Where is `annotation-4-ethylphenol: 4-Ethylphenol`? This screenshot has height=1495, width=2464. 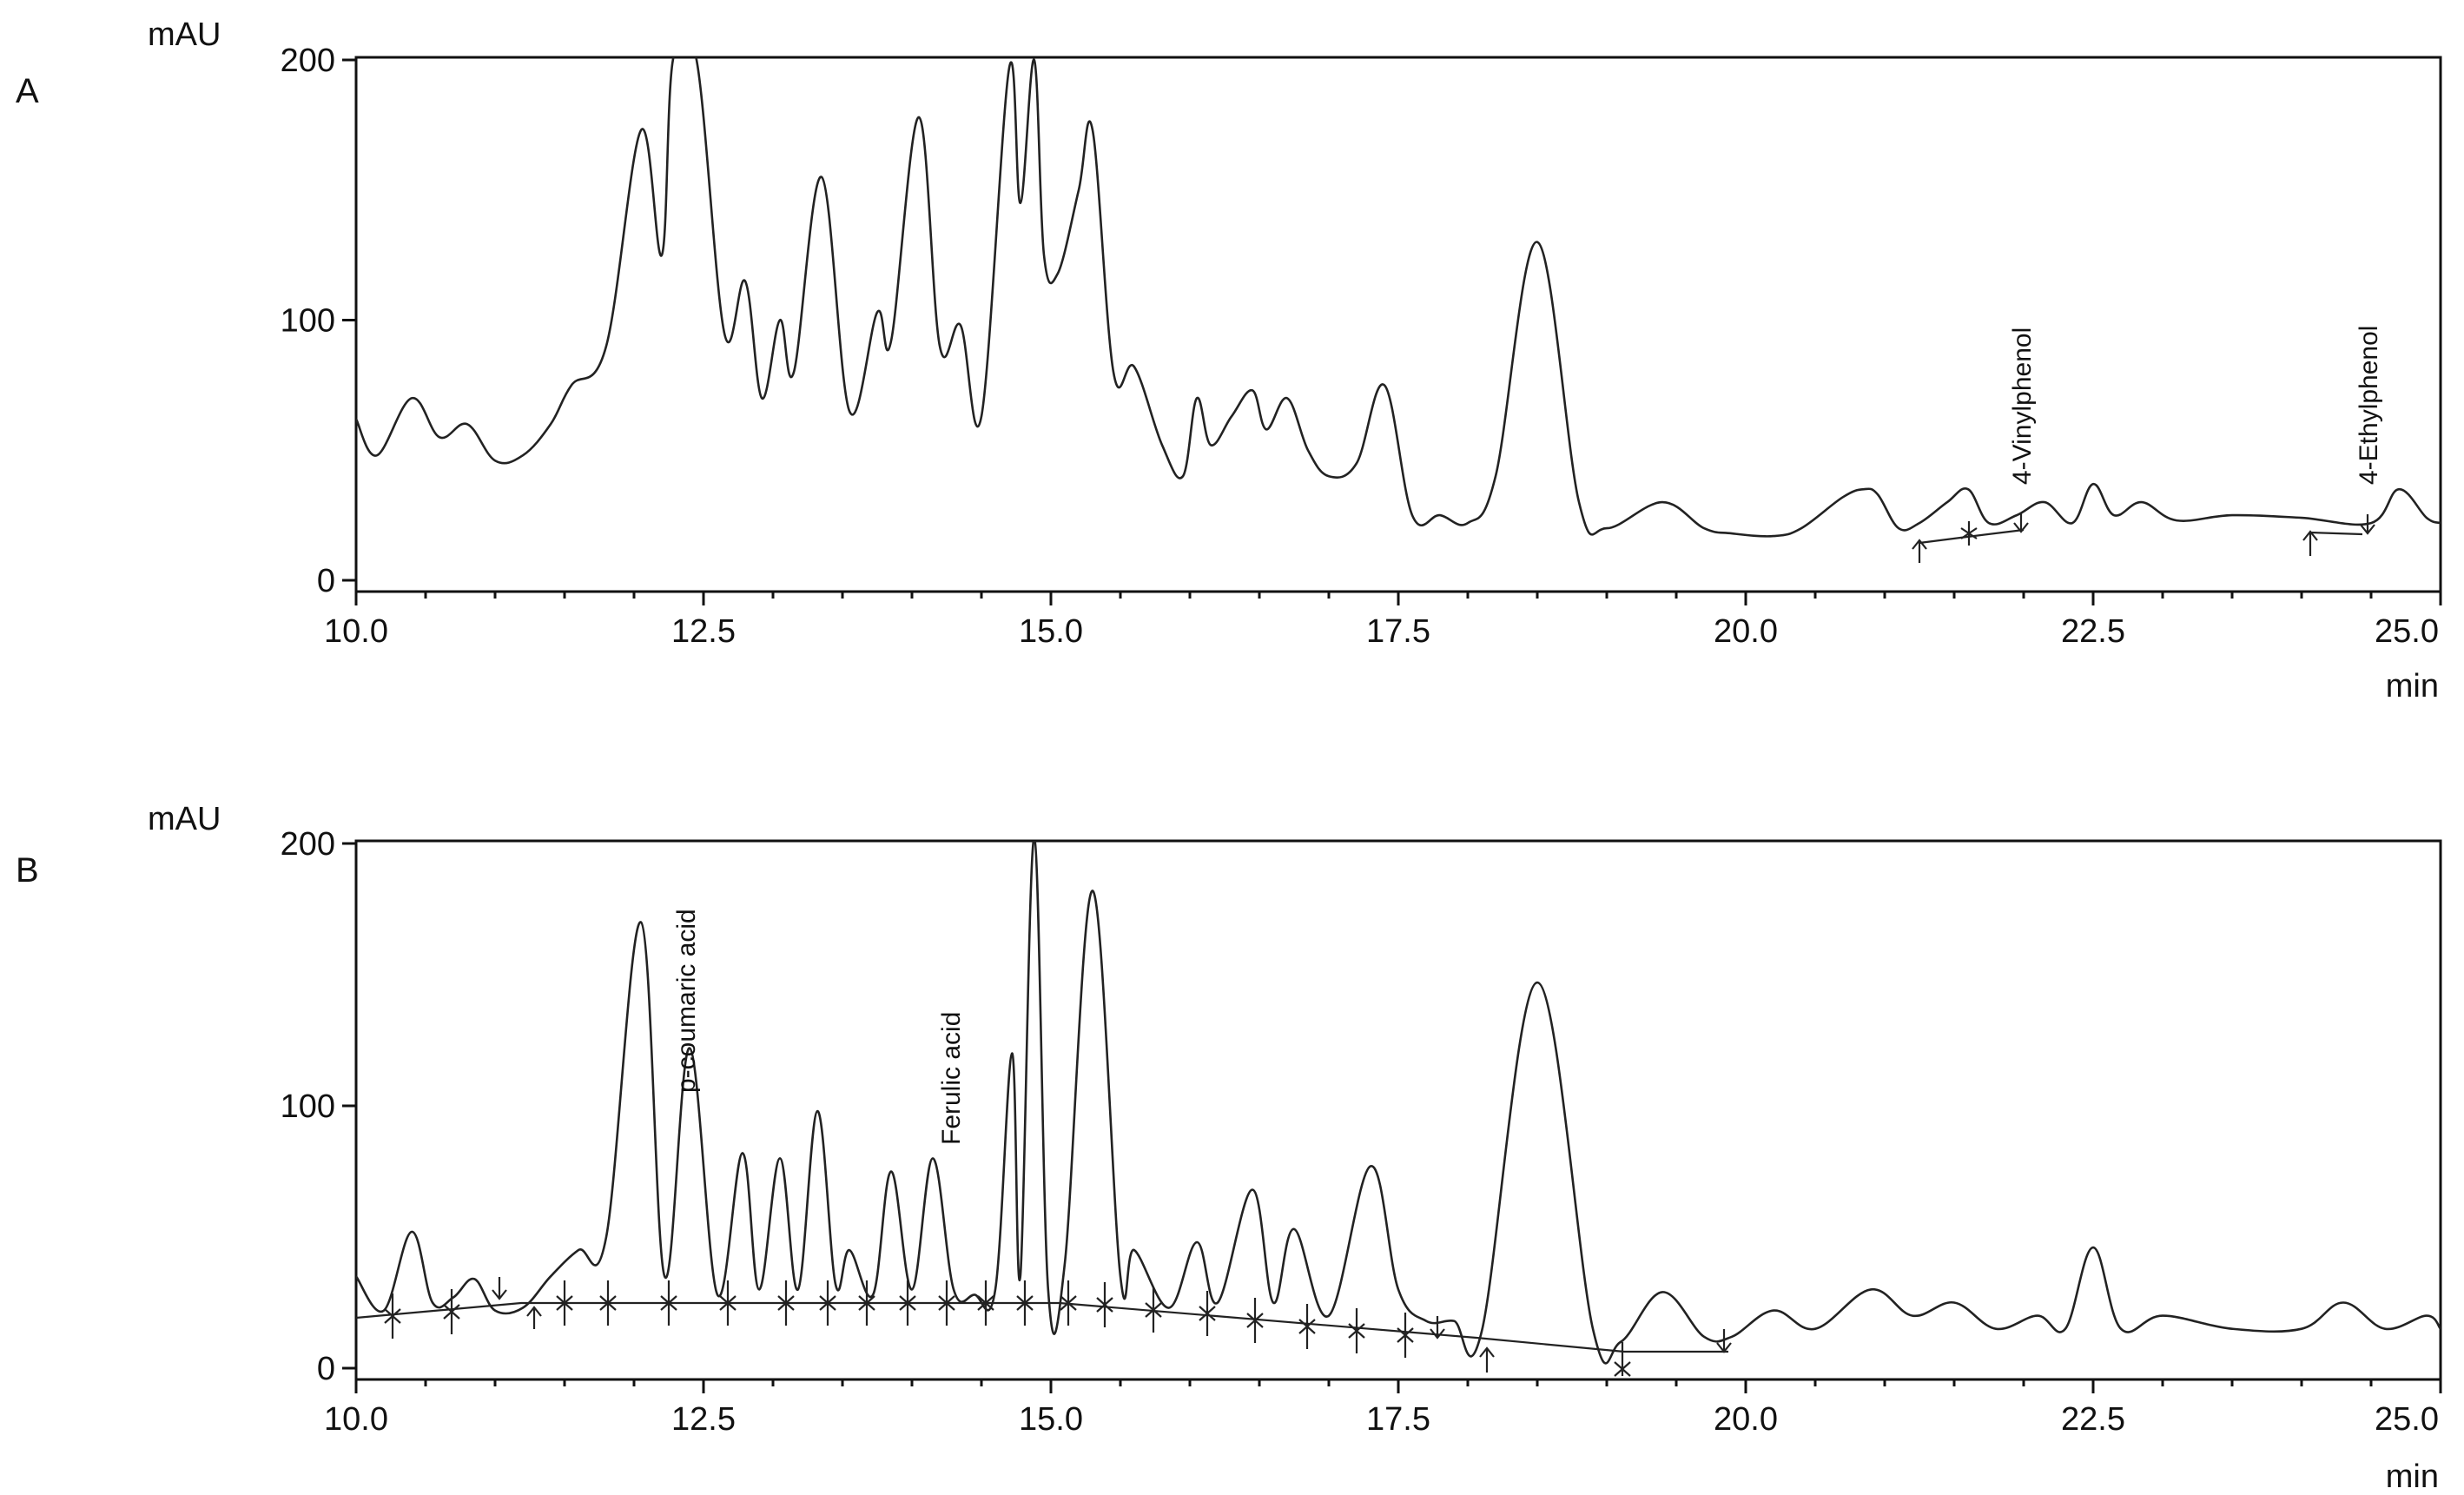 annotation-4-ethylphenol: 4-Ethylphenol is located at coordinates (2369, 406).